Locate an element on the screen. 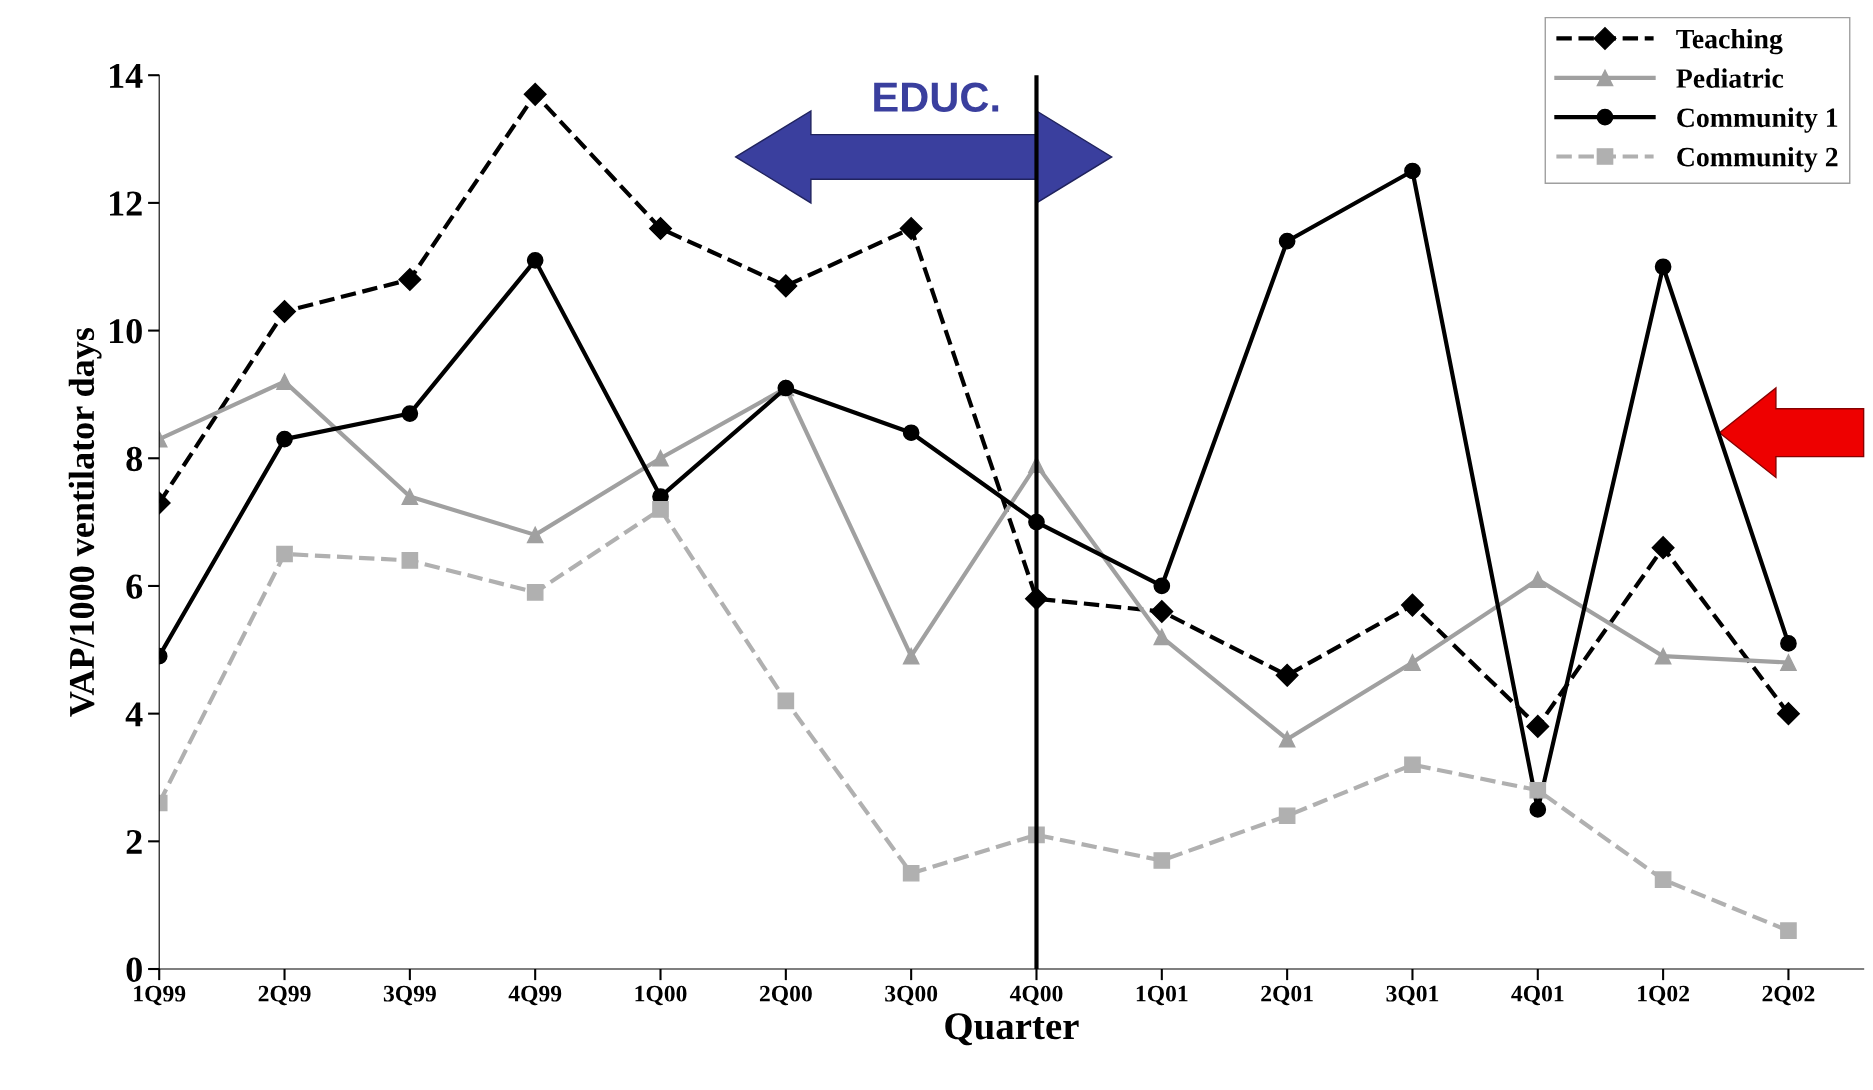 This screenshot has height=1090, width=1873. x-tick-label: 3Q01 is located at coordinates (1412, 995).